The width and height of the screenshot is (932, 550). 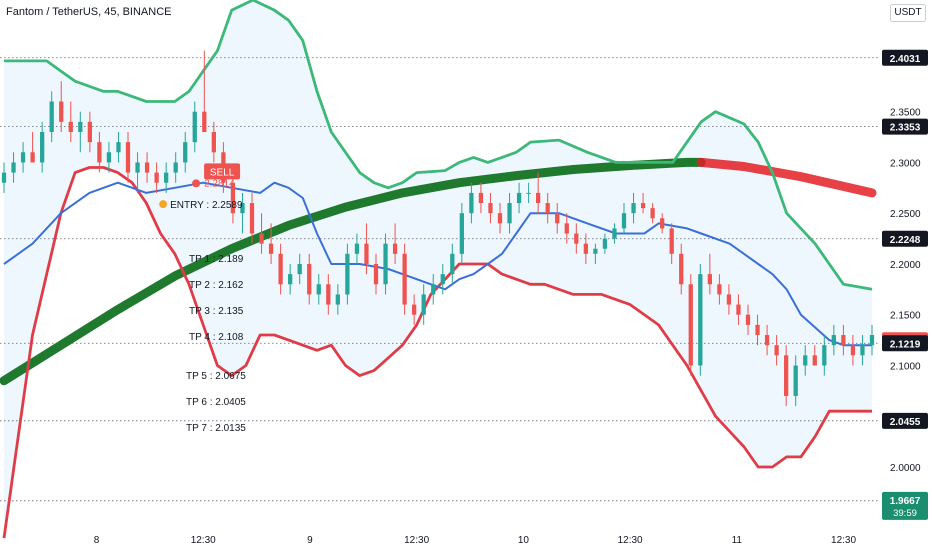 What do you see at coordinates (216, 402) in the screenshot?
I see `target-label: TP 6 : 2.0405` at bounding box center [216, 402].